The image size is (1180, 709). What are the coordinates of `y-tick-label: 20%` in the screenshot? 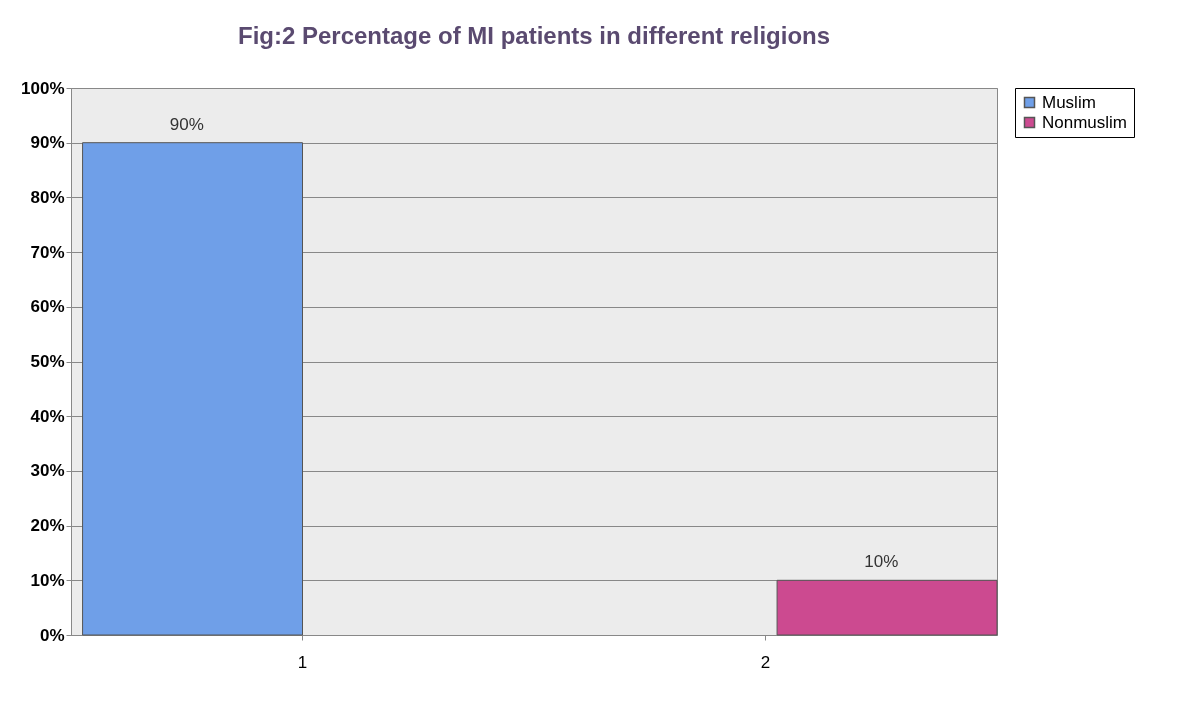 It's located at (47, 526).